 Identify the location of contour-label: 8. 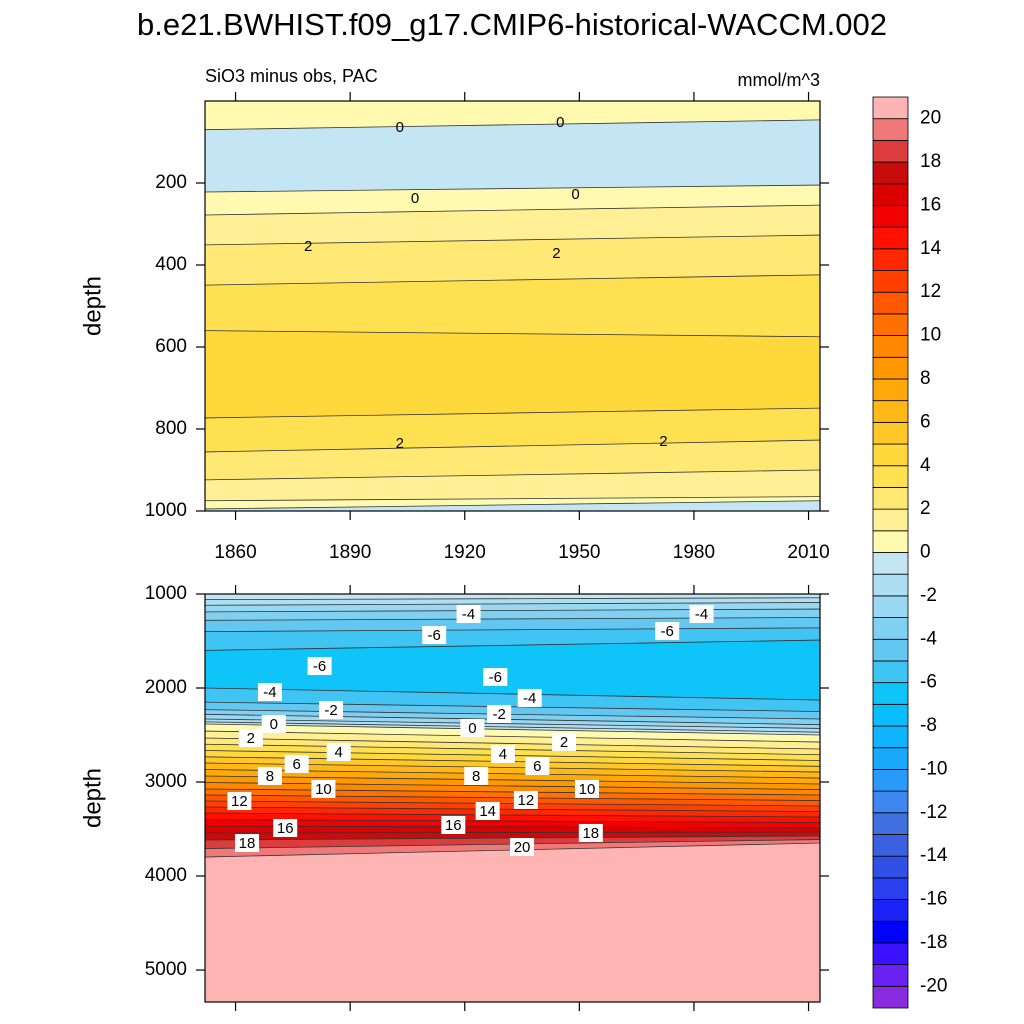
(270, 776).